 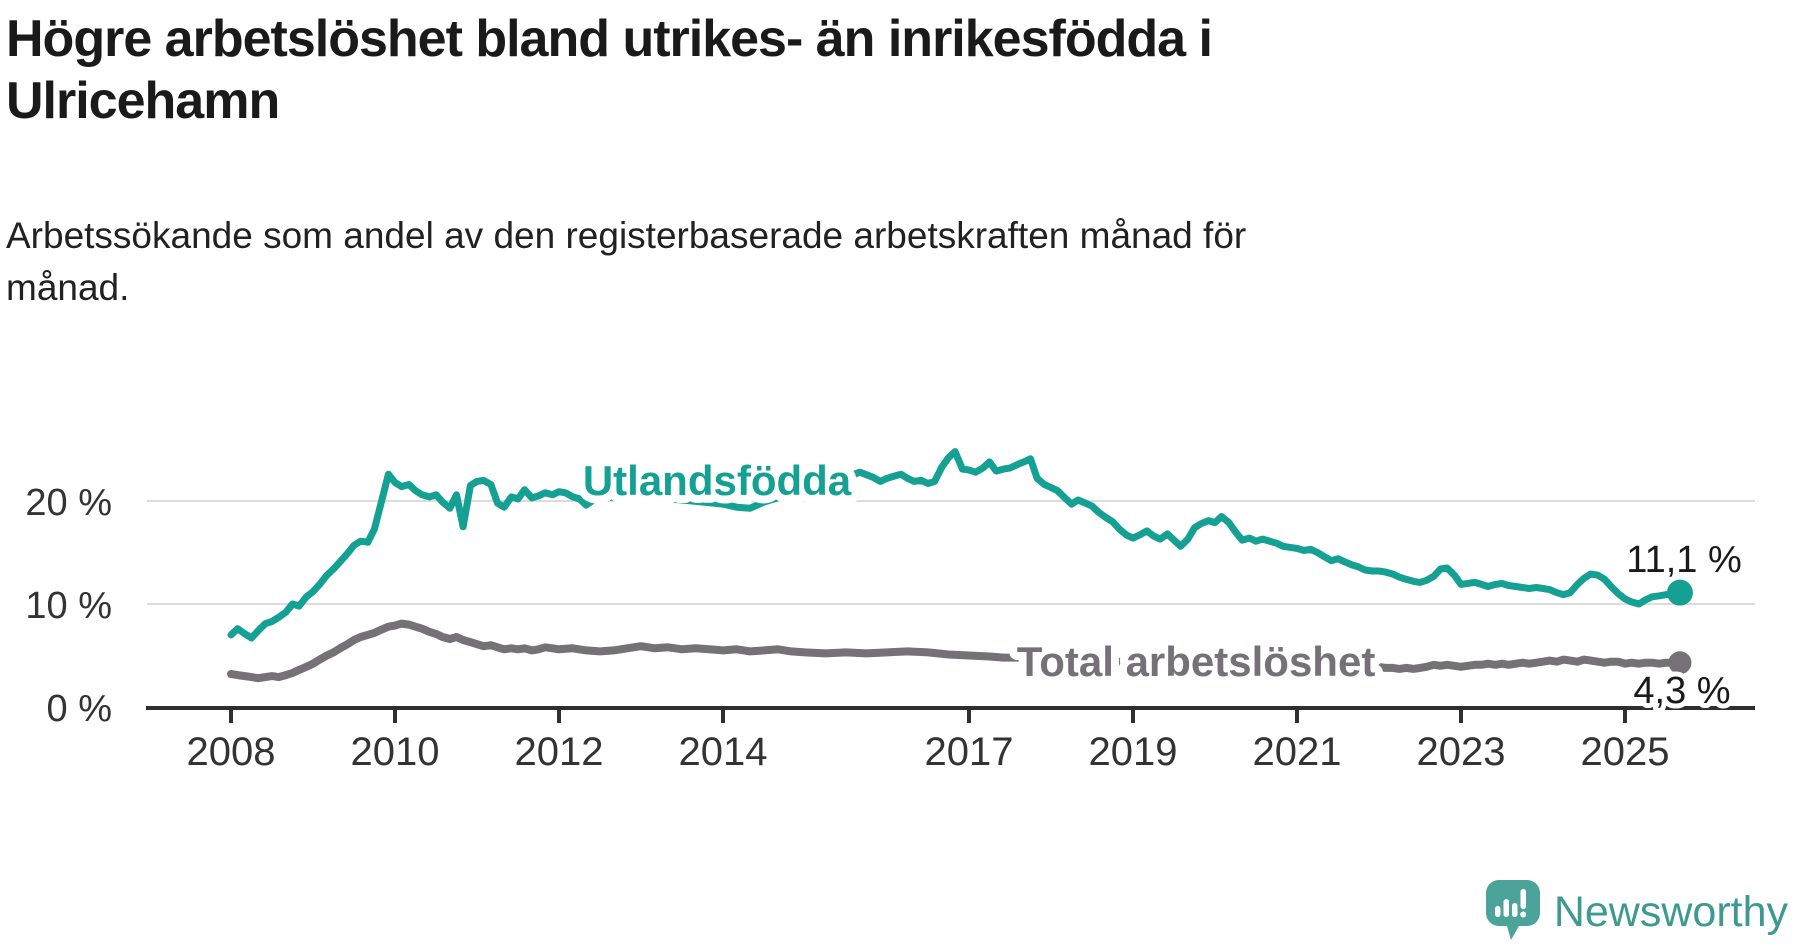 What do you see at coordinates (723, 752) in the screenshot?
I see `x-tick-label-2014: 2014` at bounding box center [723, 752].